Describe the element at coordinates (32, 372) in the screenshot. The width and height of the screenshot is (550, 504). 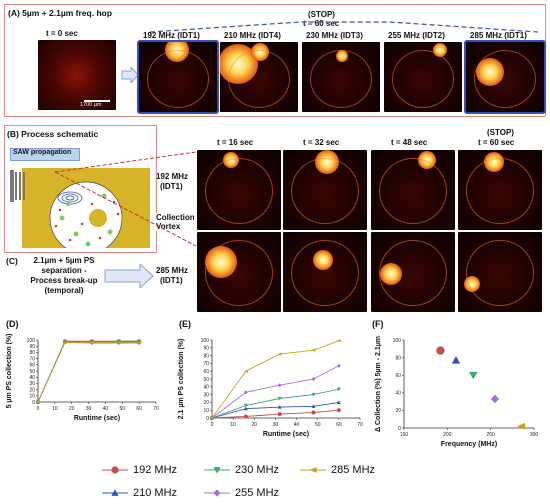
I see `y-tick-label: 50` at that location.